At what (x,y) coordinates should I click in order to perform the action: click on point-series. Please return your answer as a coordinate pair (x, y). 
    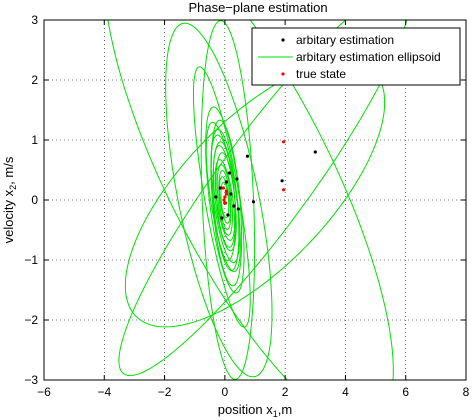
    Looking at the image, I should click on (265, 180).